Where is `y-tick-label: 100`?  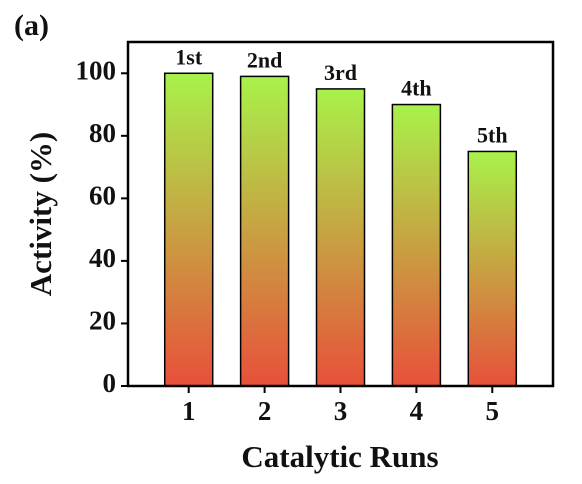
y-tick-label: 100 is located at coordinates (96, 70).